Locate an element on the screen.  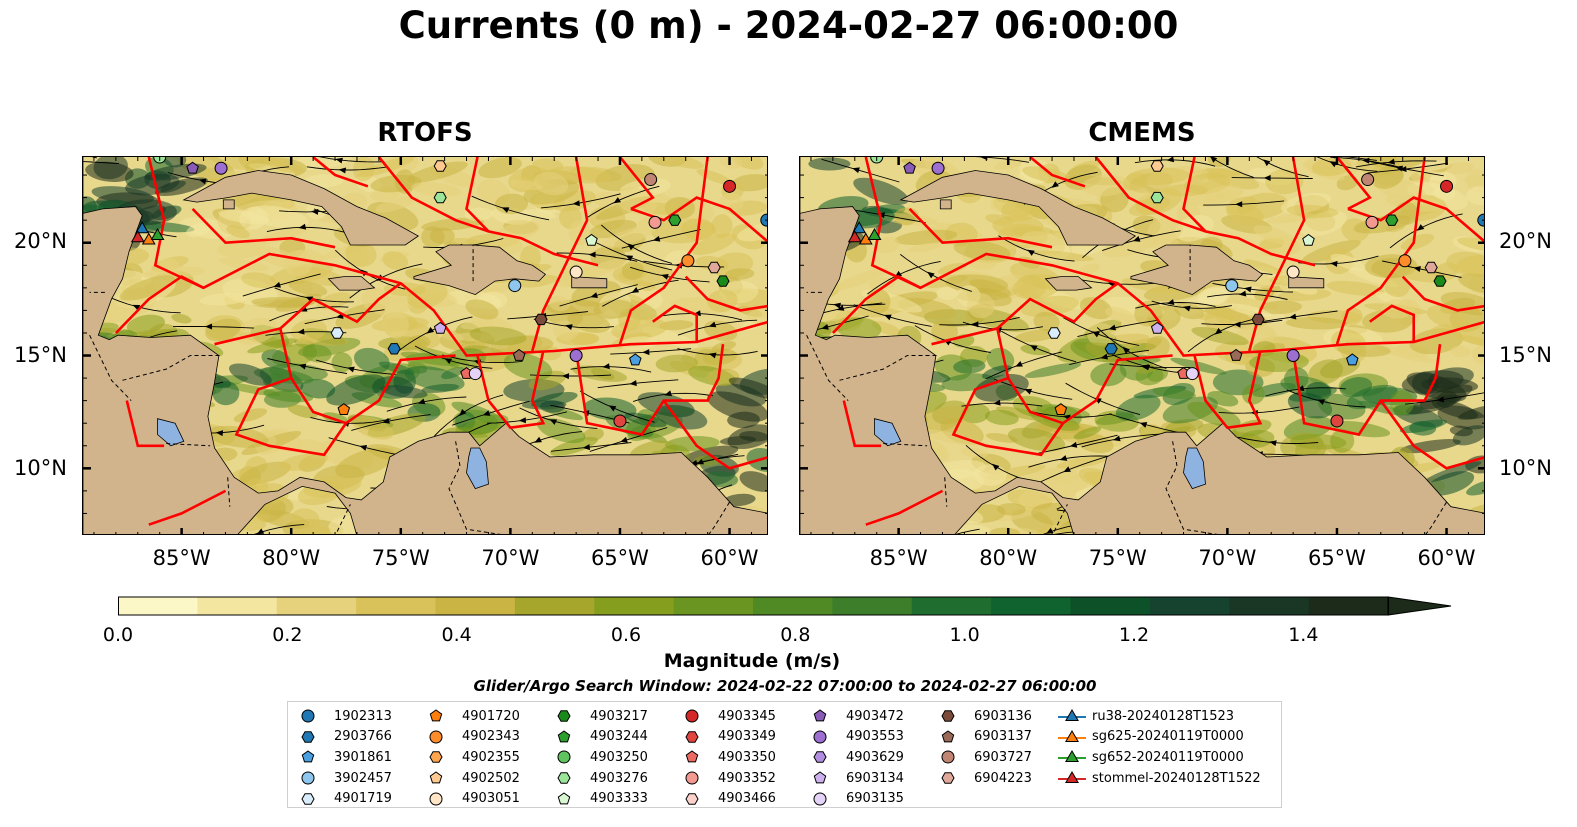
legend-label: 4903244 is located at coordinates (619, 737).